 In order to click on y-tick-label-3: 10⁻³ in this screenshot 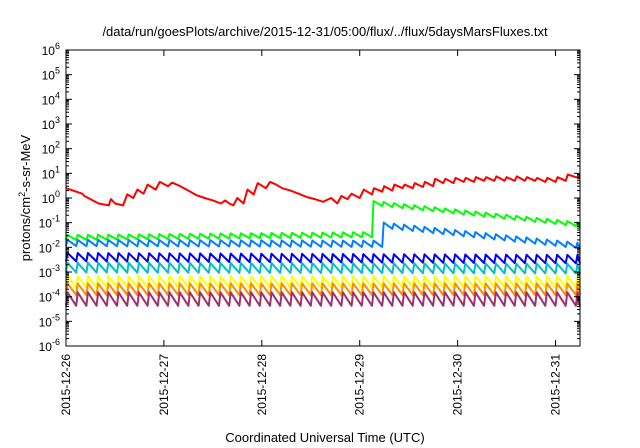, I will do `click(49, 271)`.